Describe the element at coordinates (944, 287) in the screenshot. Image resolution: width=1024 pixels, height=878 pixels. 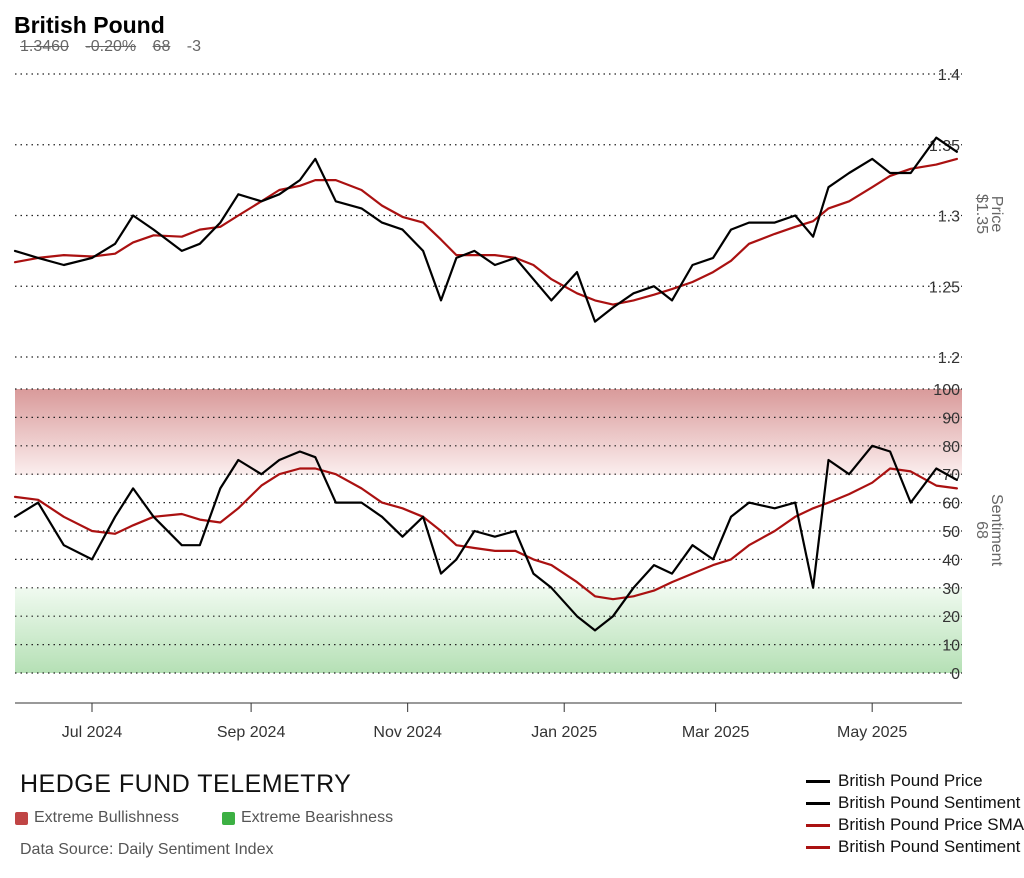
I see `price-tick-label: 1.25` at that location.